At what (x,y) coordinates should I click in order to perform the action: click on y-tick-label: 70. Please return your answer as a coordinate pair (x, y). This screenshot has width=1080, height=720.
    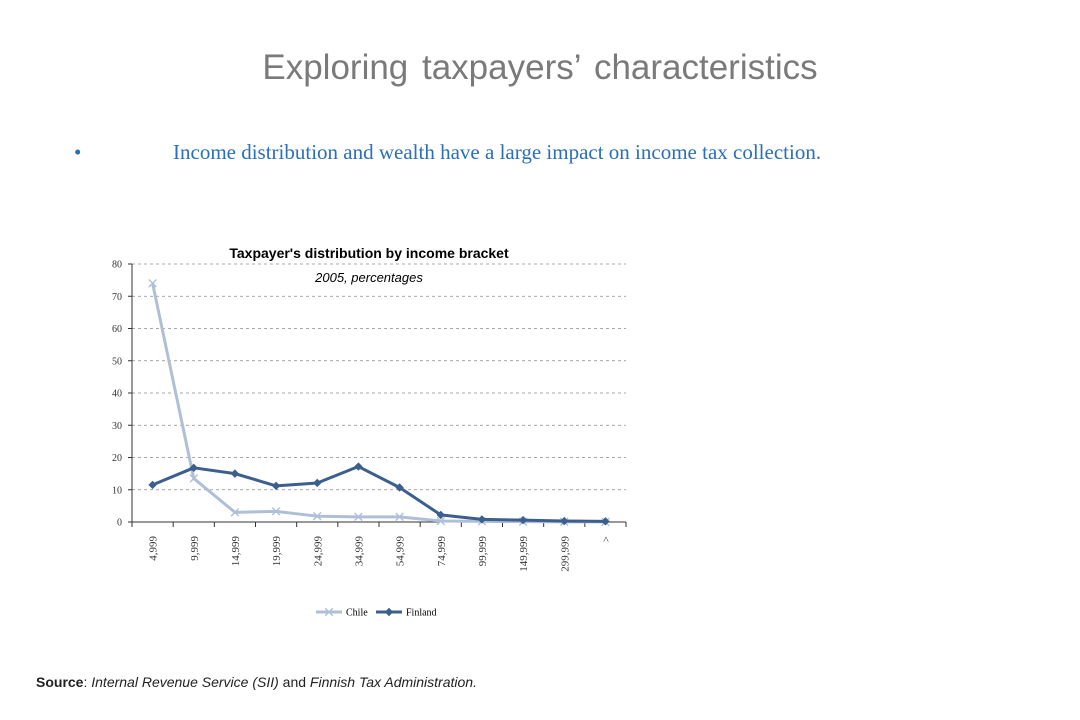
    Looking at the image, I should click on (117, 297).